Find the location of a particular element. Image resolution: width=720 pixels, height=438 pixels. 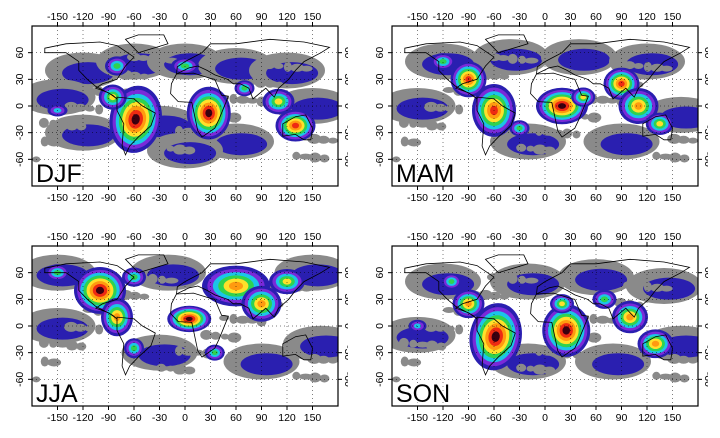

lon-tick-label-top: -120 is located at coordinates (442, 237).